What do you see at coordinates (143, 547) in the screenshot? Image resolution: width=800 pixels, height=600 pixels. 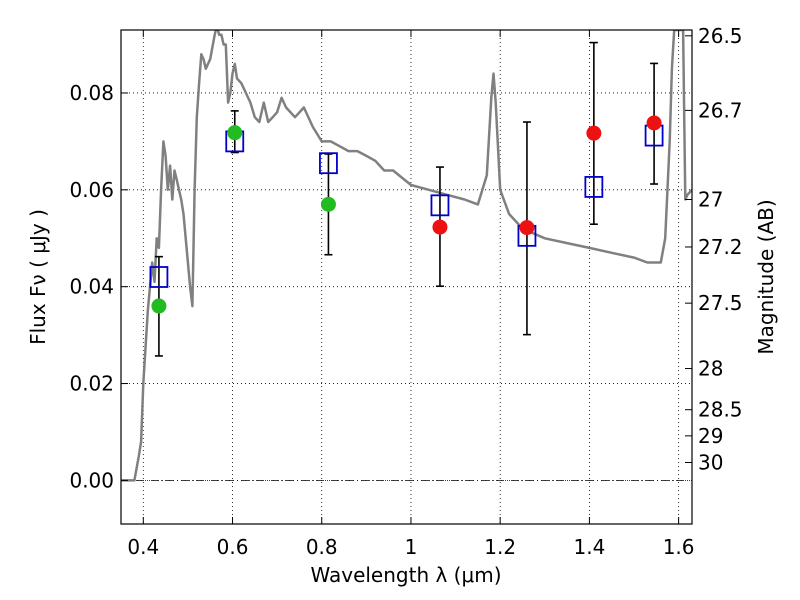 I see `x-tick-label: 0.4` at bounding box center [143, 547].